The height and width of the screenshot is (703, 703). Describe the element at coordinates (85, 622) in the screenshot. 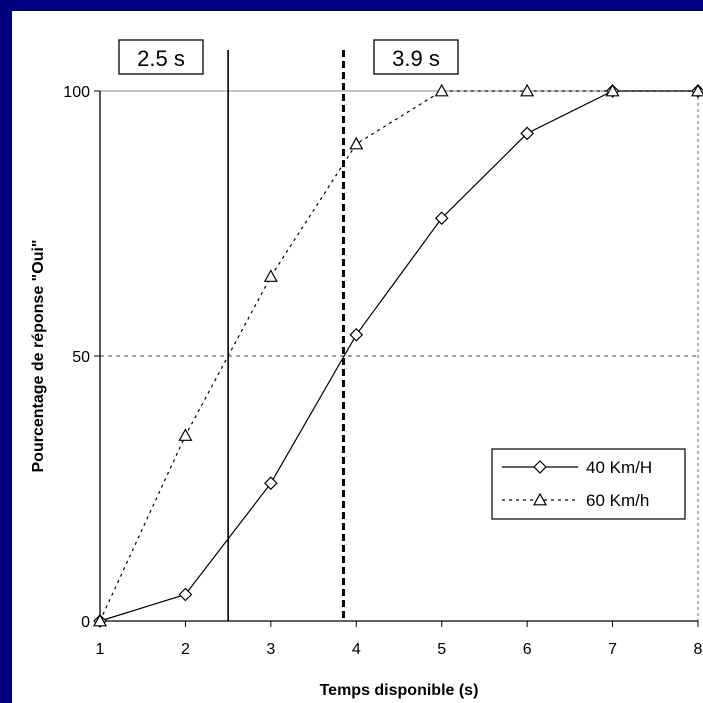

I see `y-tick-label-0: 0` at that location.